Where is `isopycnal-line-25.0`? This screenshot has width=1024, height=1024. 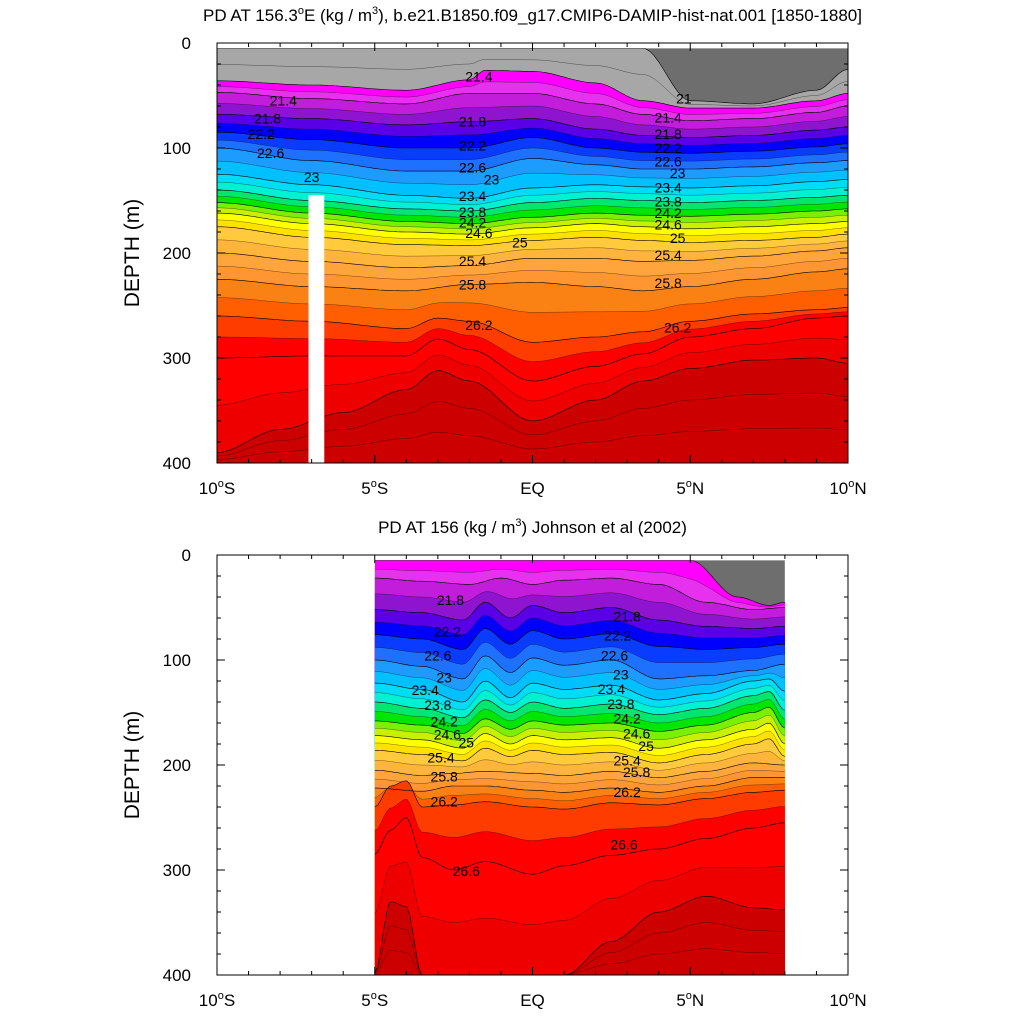 isopycnal-line-25.0 is located at coordinates (579, 751).